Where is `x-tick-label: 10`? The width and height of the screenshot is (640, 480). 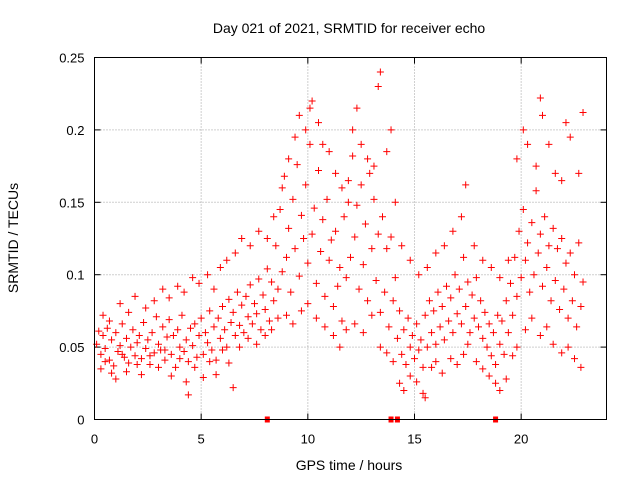
x-tick-label: 10 is located at coordinates (308, 439).